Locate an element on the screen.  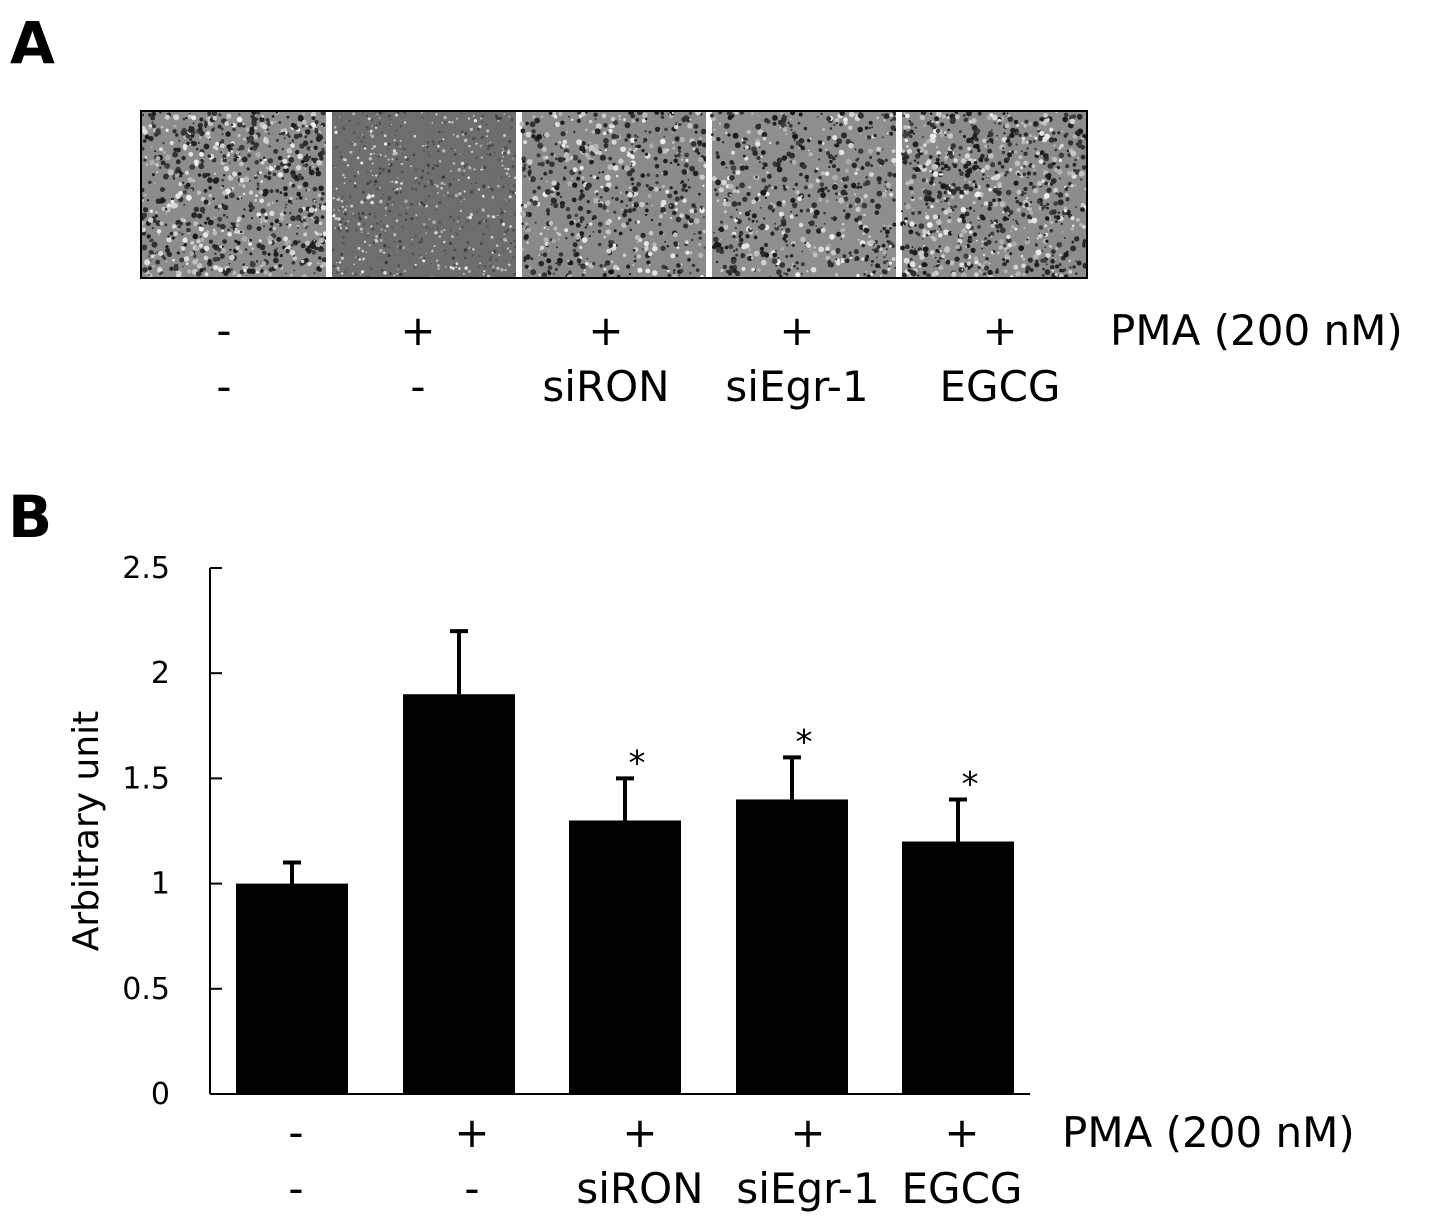
panel-b-row1-label-2: + is located at coordinates (472, 1132).